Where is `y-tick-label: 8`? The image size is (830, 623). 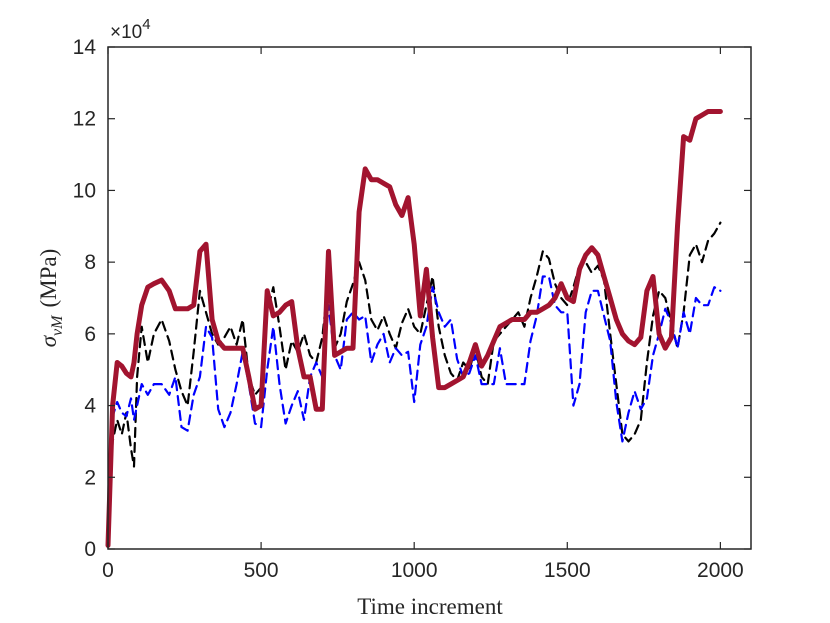
y-tick-label: 8 is located at coordinates (90, 262).